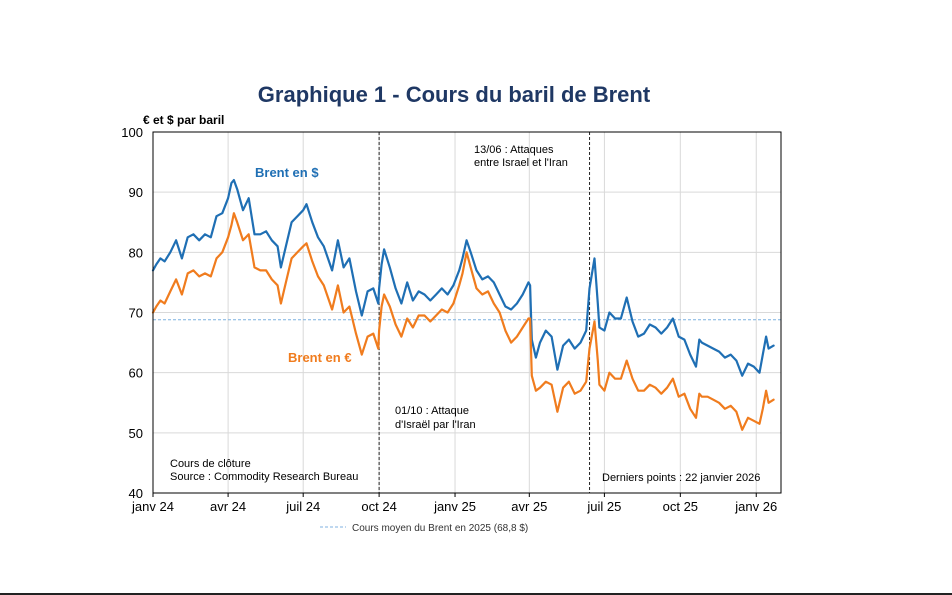  Describe the element at coordinates (454, 94) in the screenshot. I see `chart-title: Graphique 1 - Cours du baril de Brent` at that location.